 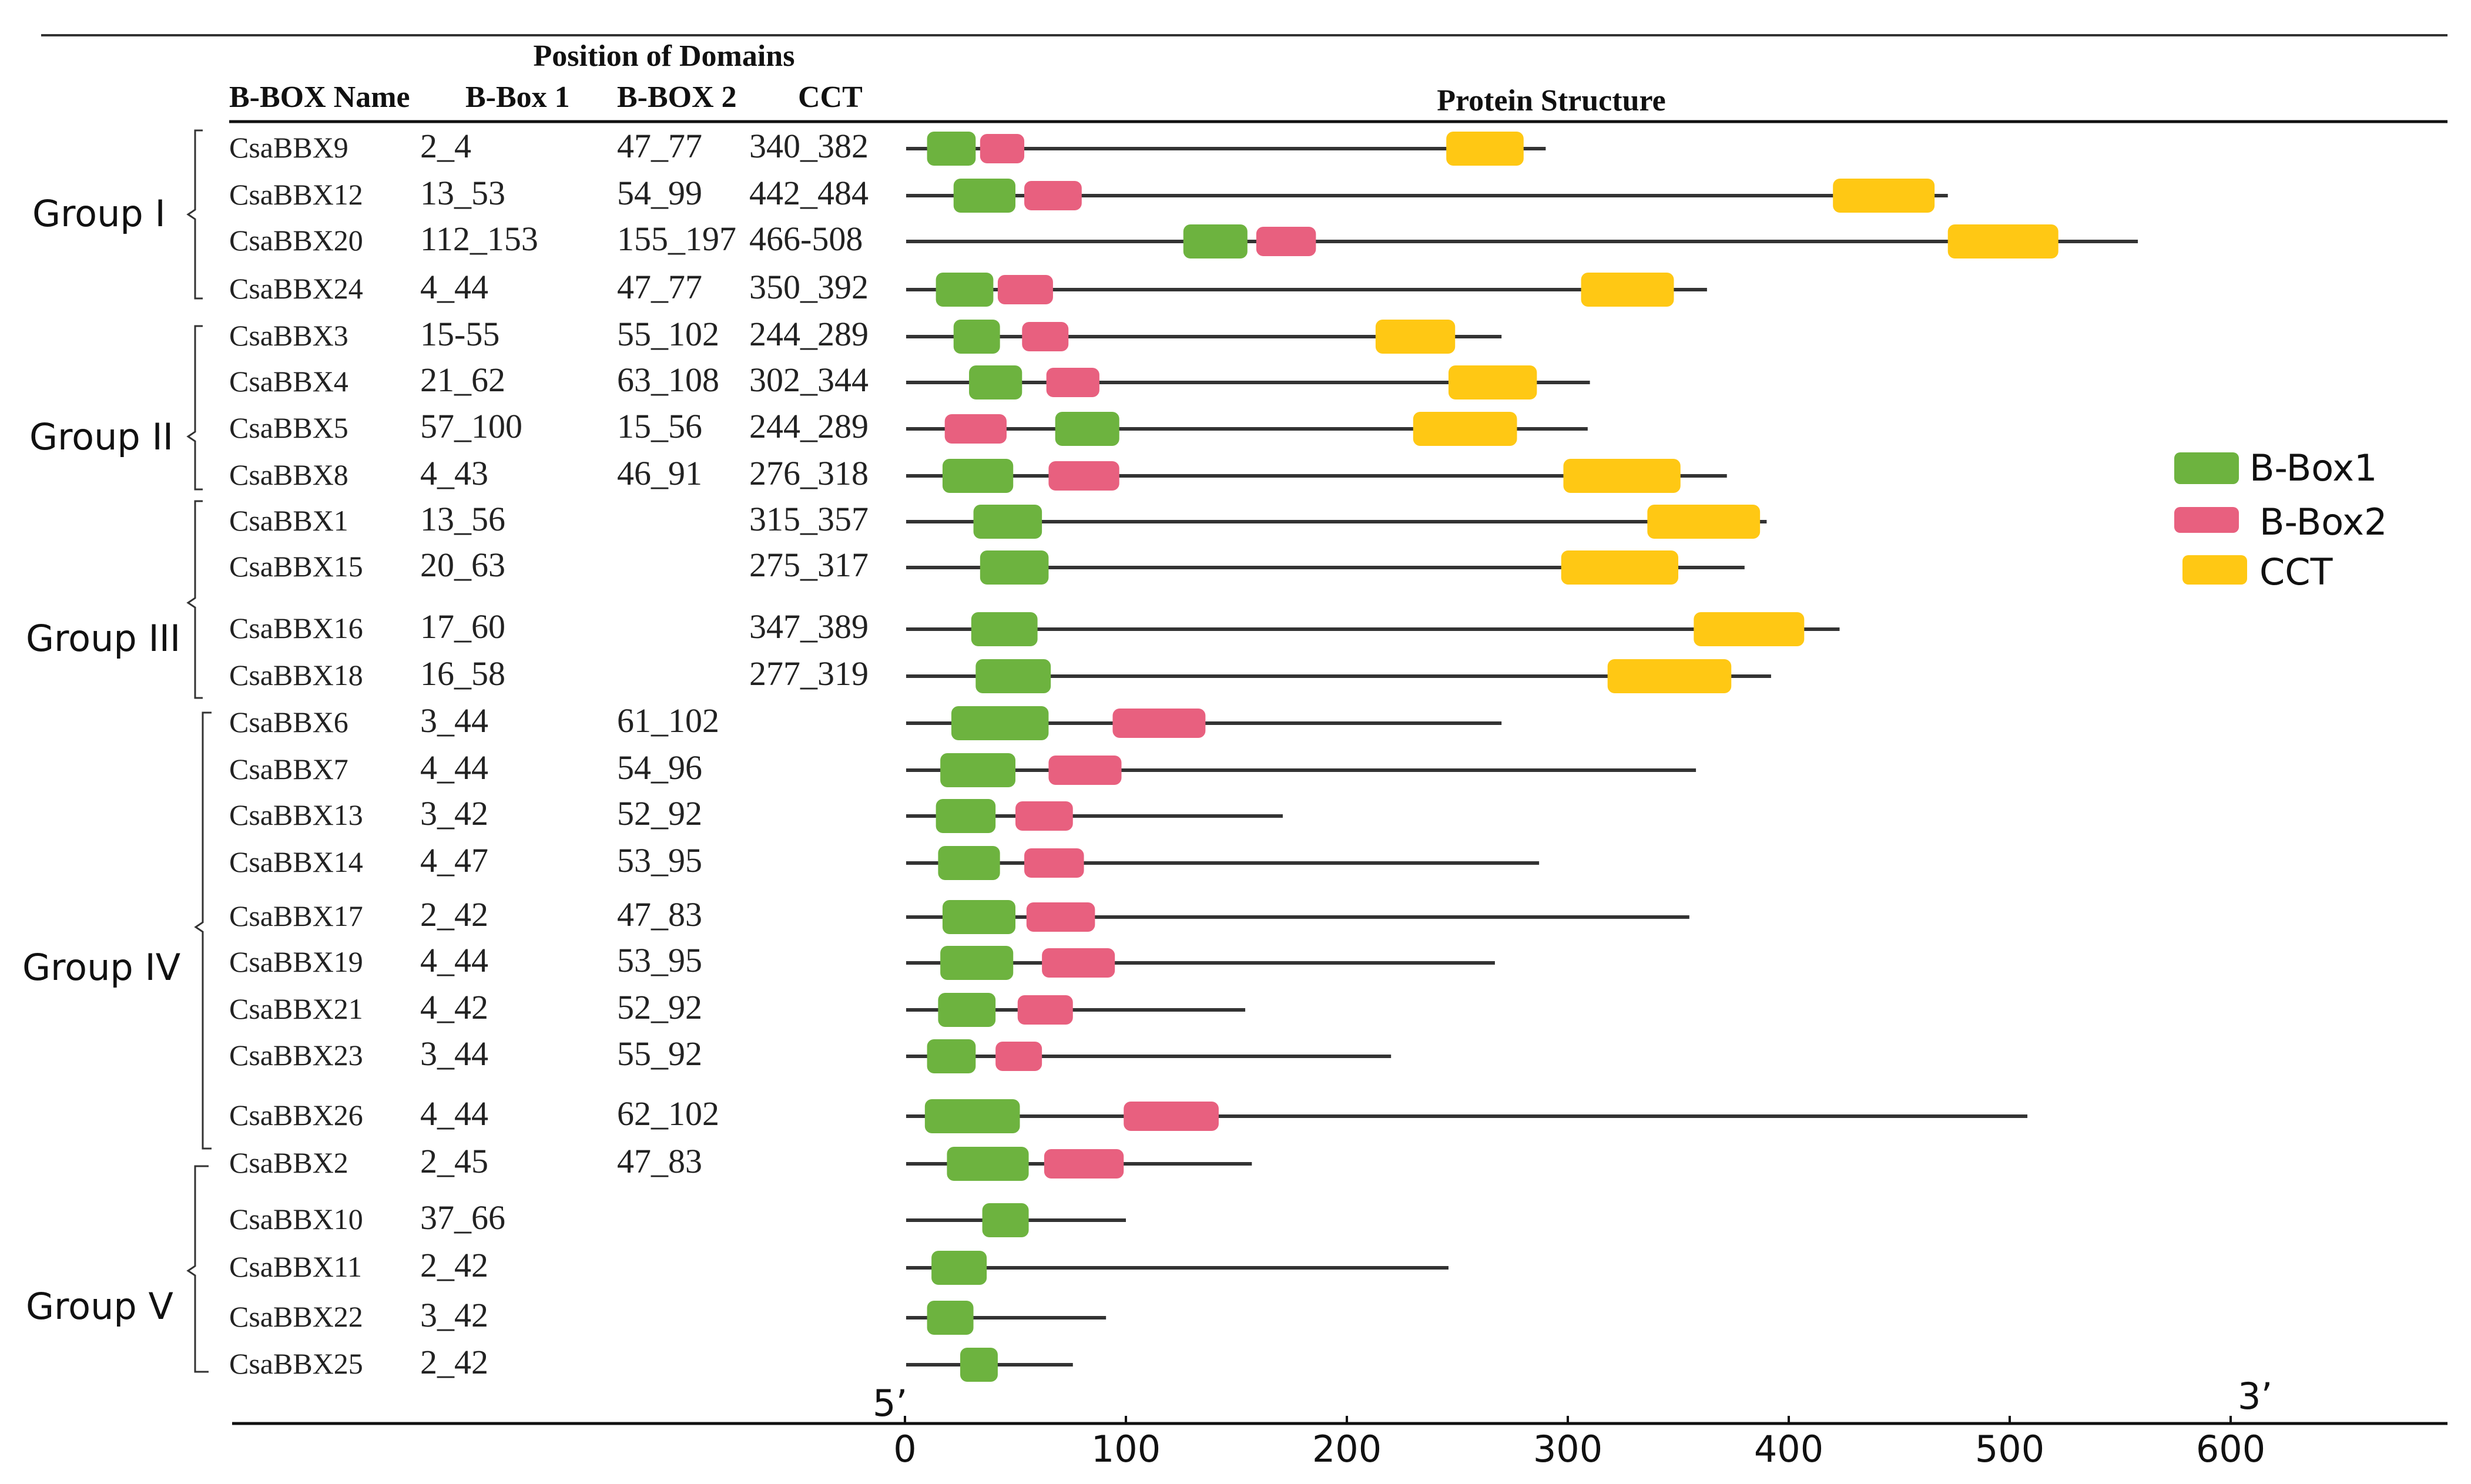 I want to click on protein-name: CsaBBX12, so click(x=296, y=194).